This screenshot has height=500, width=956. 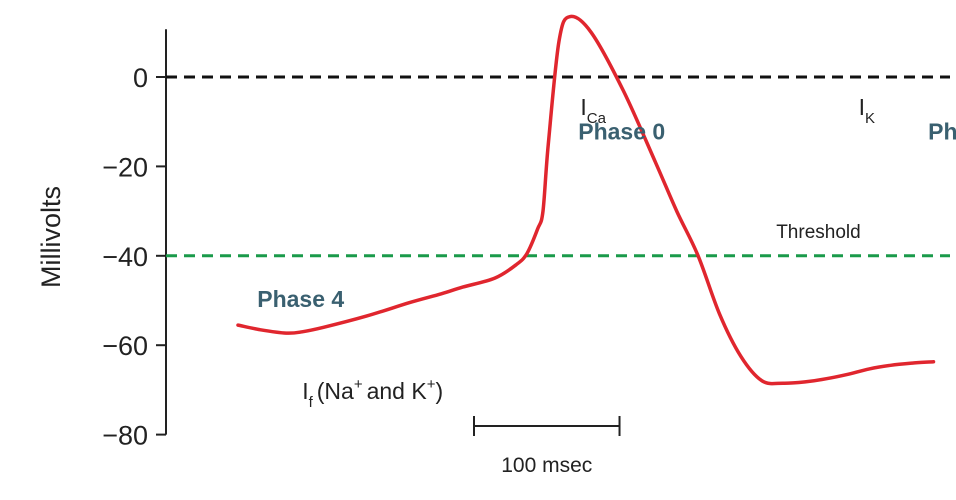 I want to click on y-axis-title: Millivolts, so click(x=51, y=237).